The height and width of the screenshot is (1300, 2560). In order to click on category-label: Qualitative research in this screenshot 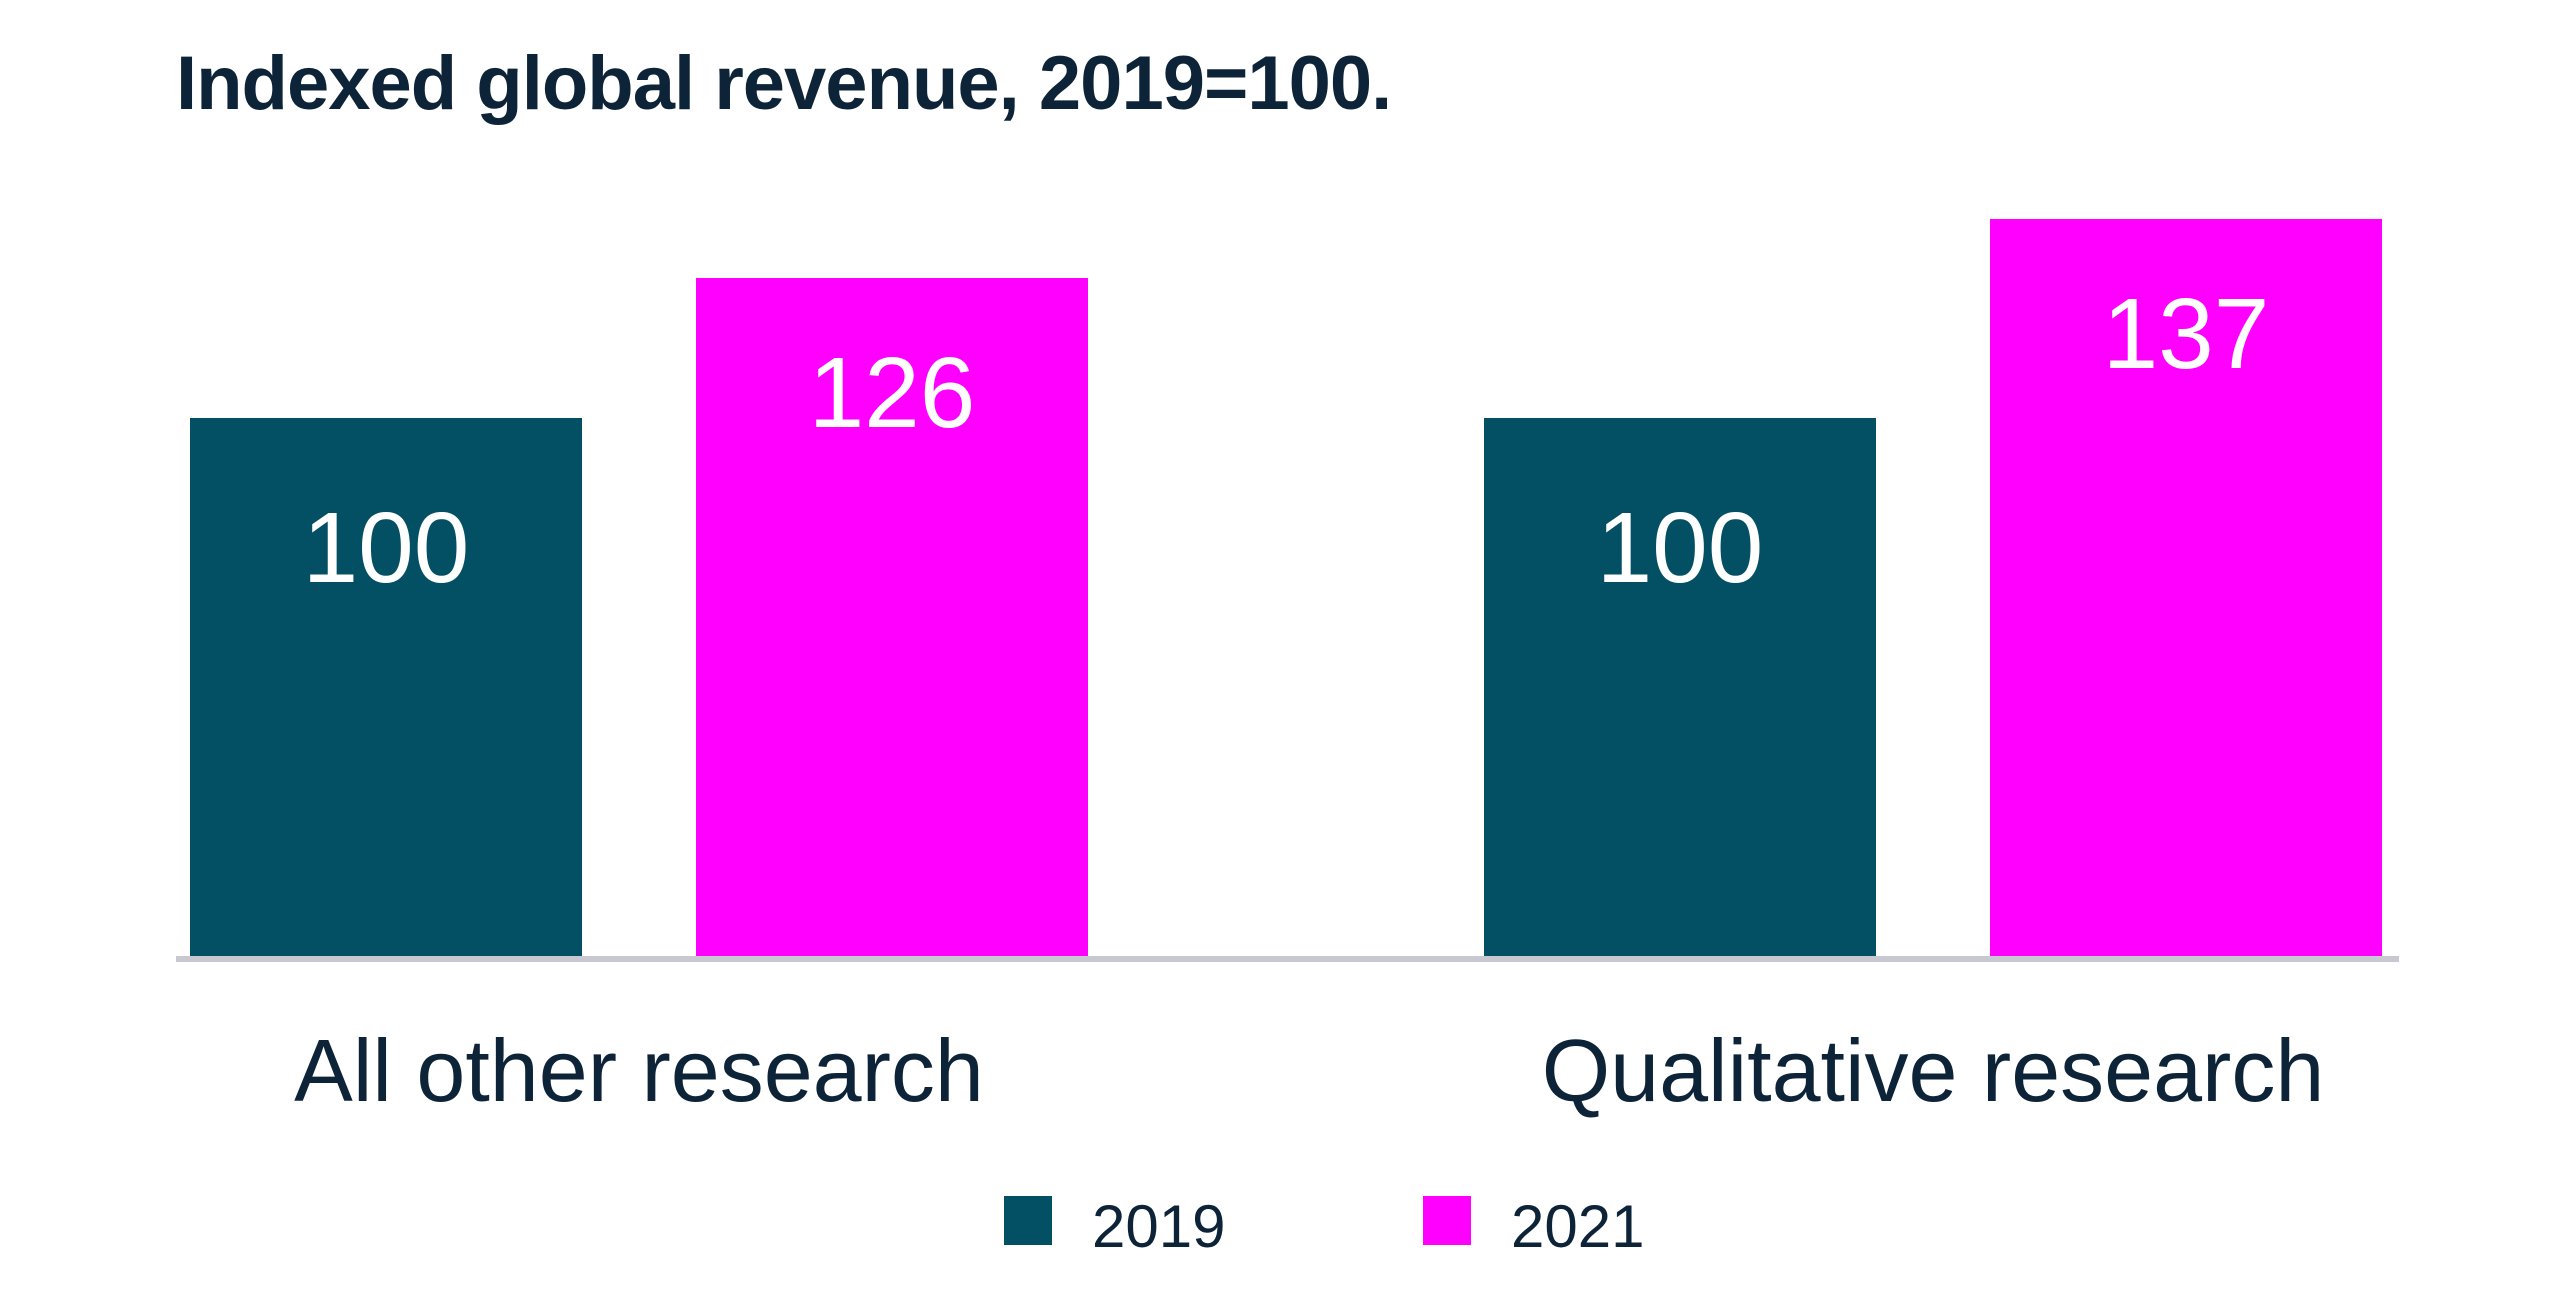, I will do `click(1933, 1070)`.